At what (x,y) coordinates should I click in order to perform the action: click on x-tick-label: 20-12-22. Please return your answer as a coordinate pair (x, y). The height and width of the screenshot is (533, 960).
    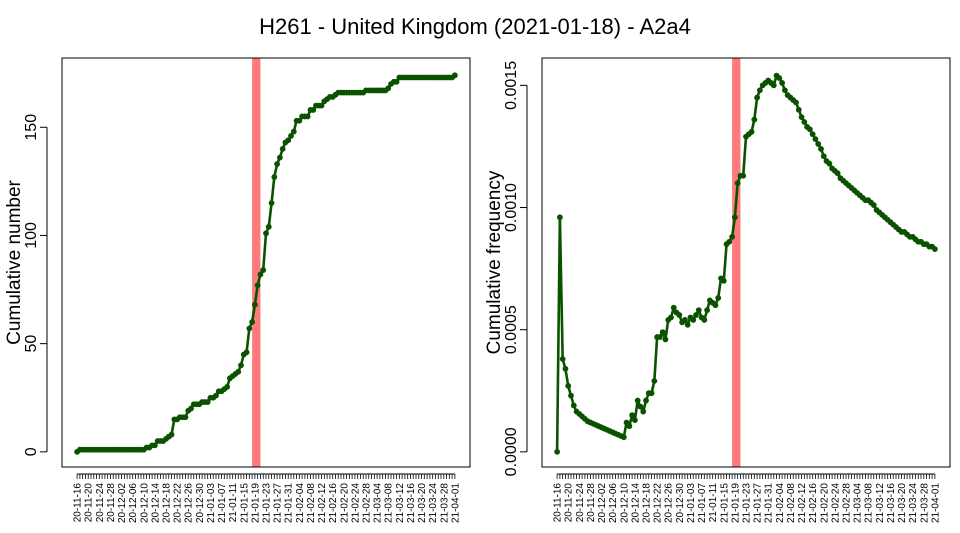
    Looking at the image, I should click on (178, 503).